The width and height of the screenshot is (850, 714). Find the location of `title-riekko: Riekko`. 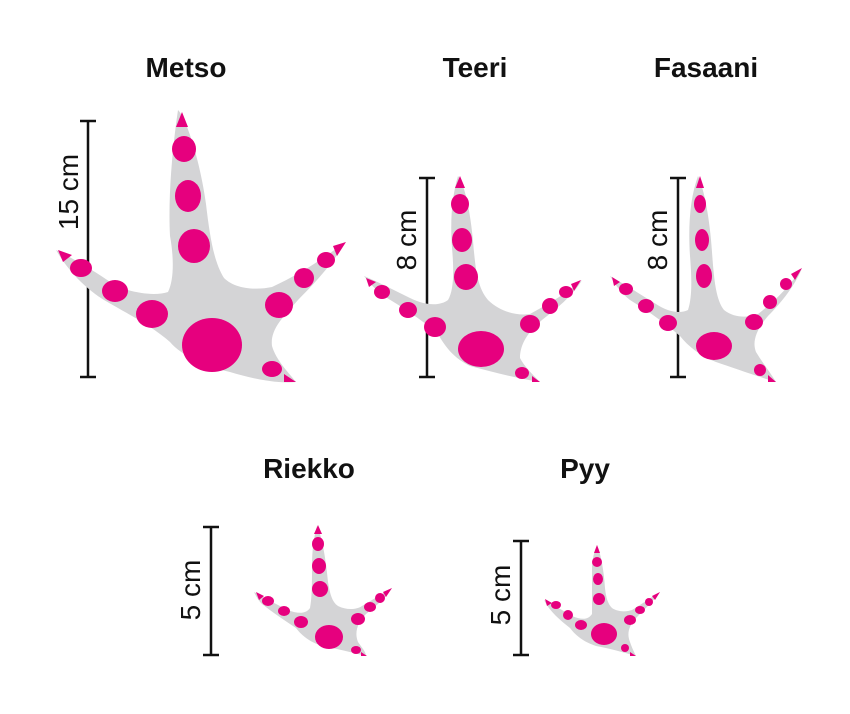

title-riekko: Riekko is located at coordinates (309, 468).